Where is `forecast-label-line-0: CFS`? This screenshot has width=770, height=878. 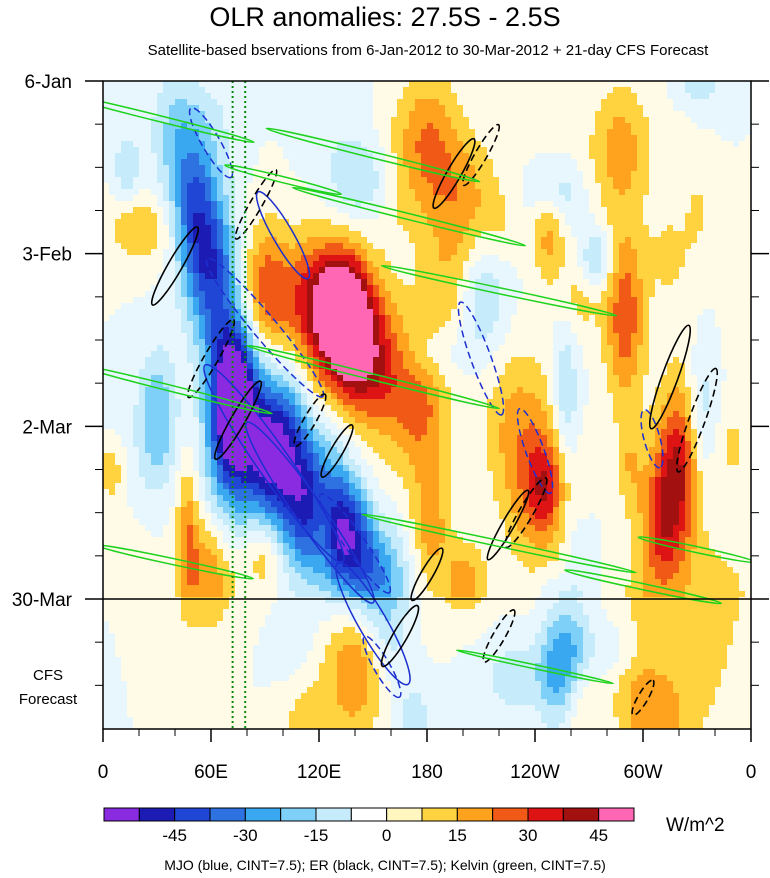 forecast-label-line-0: CFS is located at coordinates (48, 675).